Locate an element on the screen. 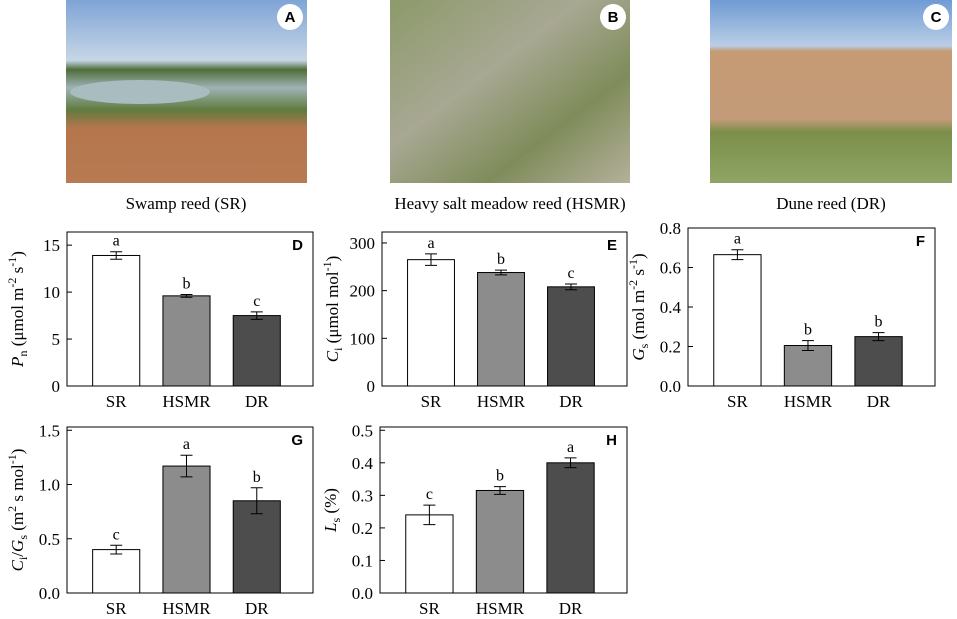  photo is located at coordinates (831, 91).